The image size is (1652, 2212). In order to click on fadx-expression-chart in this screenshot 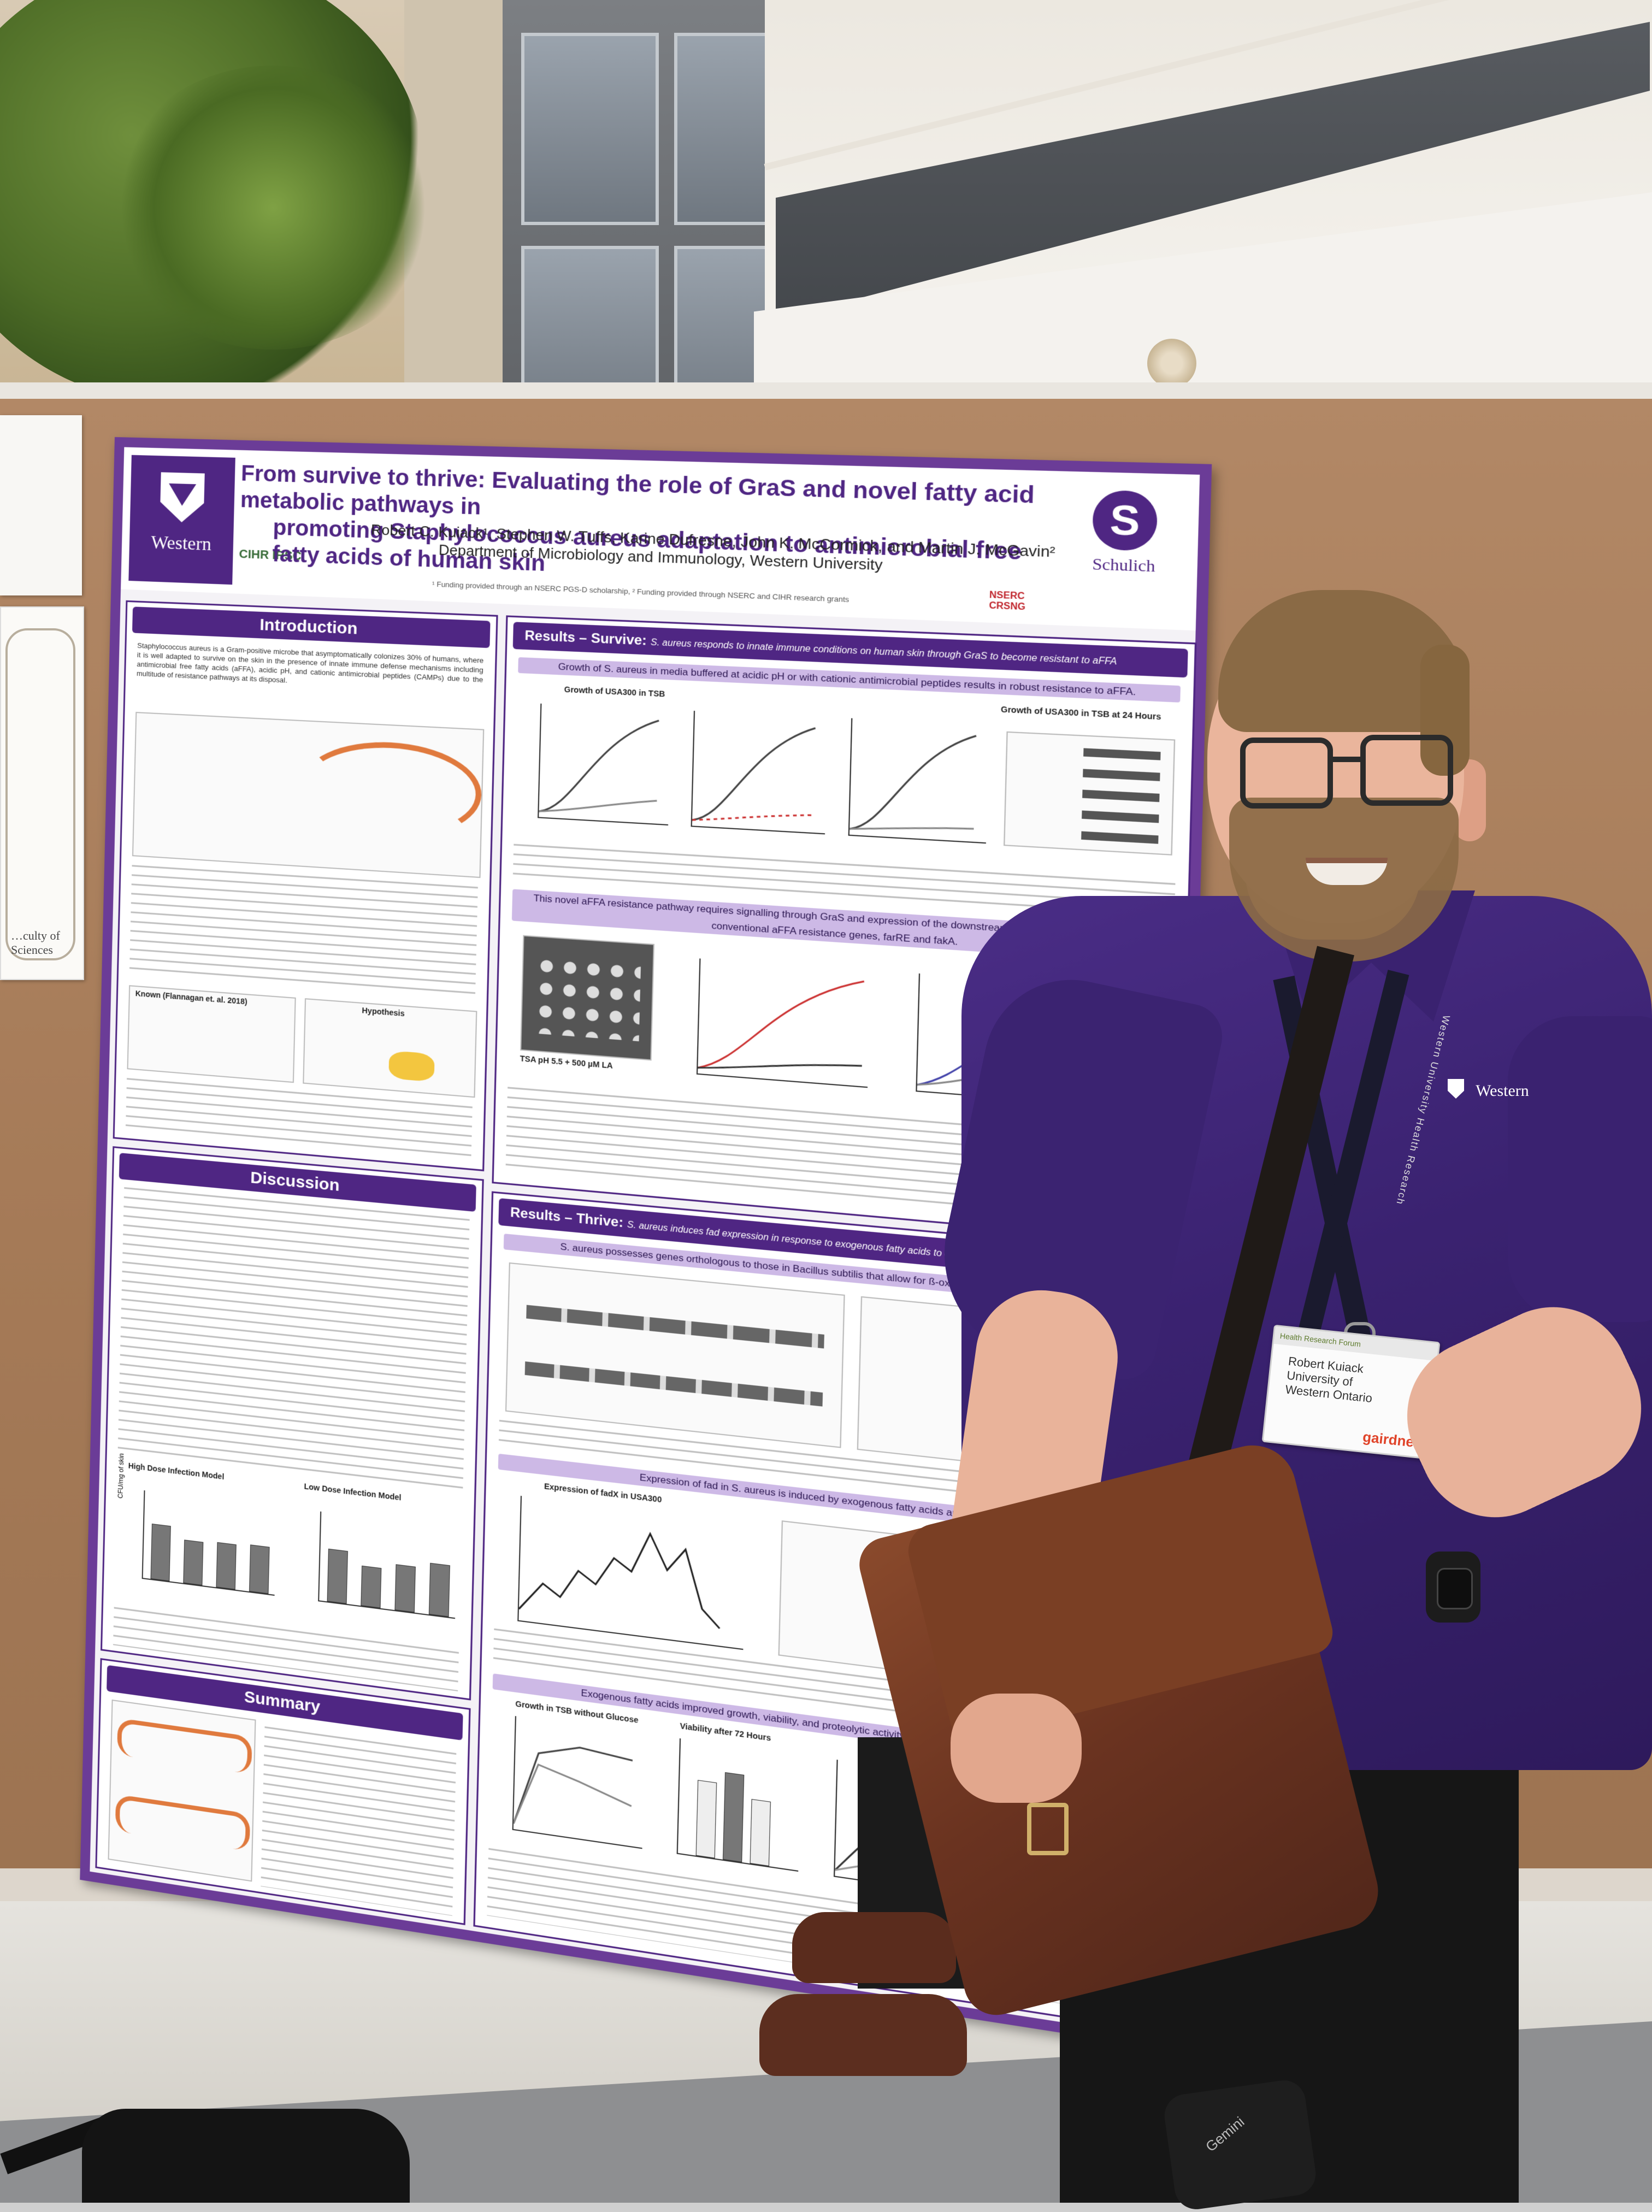, I will do `click(632, 1573)`.